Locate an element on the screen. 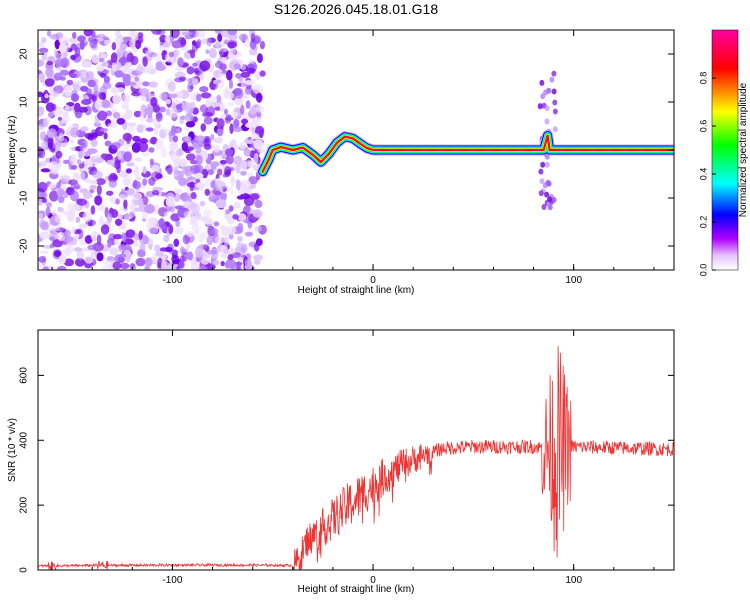  y-tick-label: 200 is located at coordinates (24, 504).